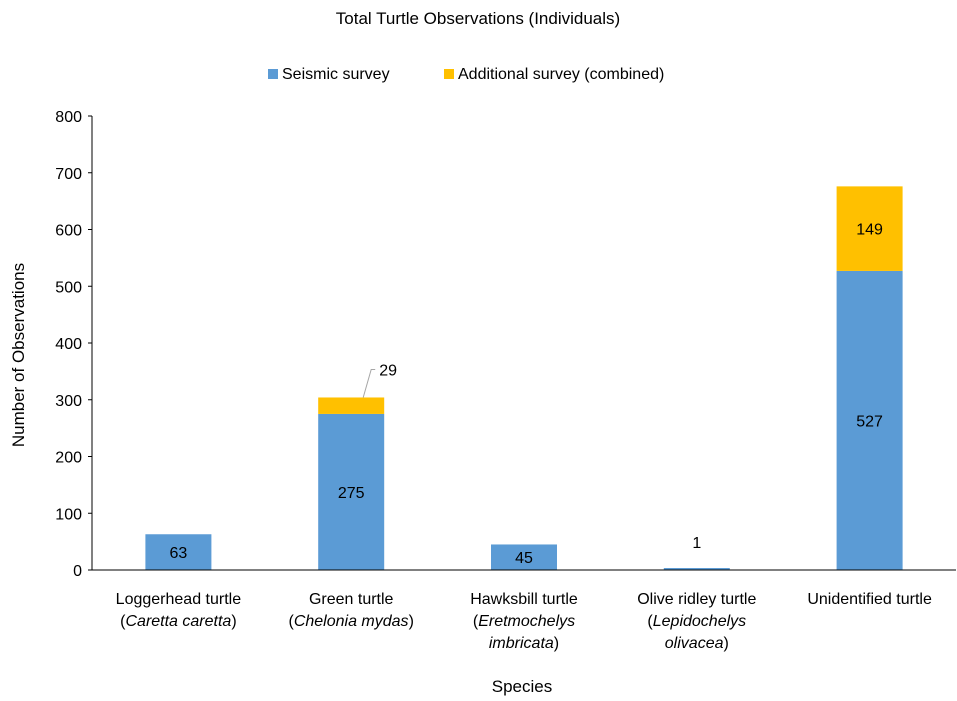 This screenshot has width=957, height=701. I want to click on x-tick-sci-2-a: (Eretmochelys, so click(524, 621).